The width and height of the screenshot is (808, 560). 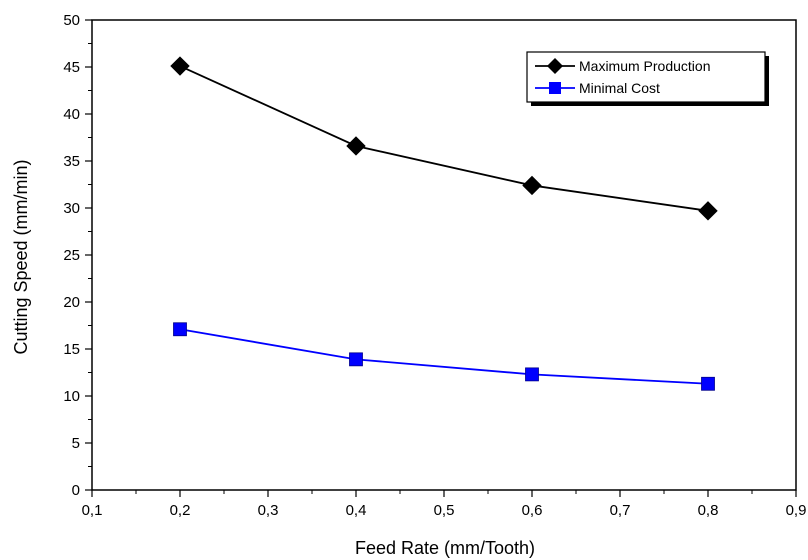 I want to click on x-tick-label-8: 0,9, so click(x=796, y=510).